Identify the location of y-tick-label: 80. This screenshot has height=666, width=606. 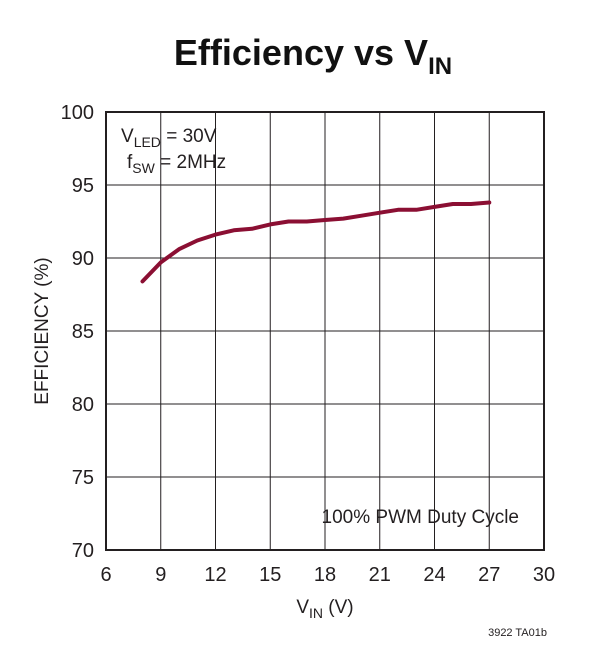
(83, 405).